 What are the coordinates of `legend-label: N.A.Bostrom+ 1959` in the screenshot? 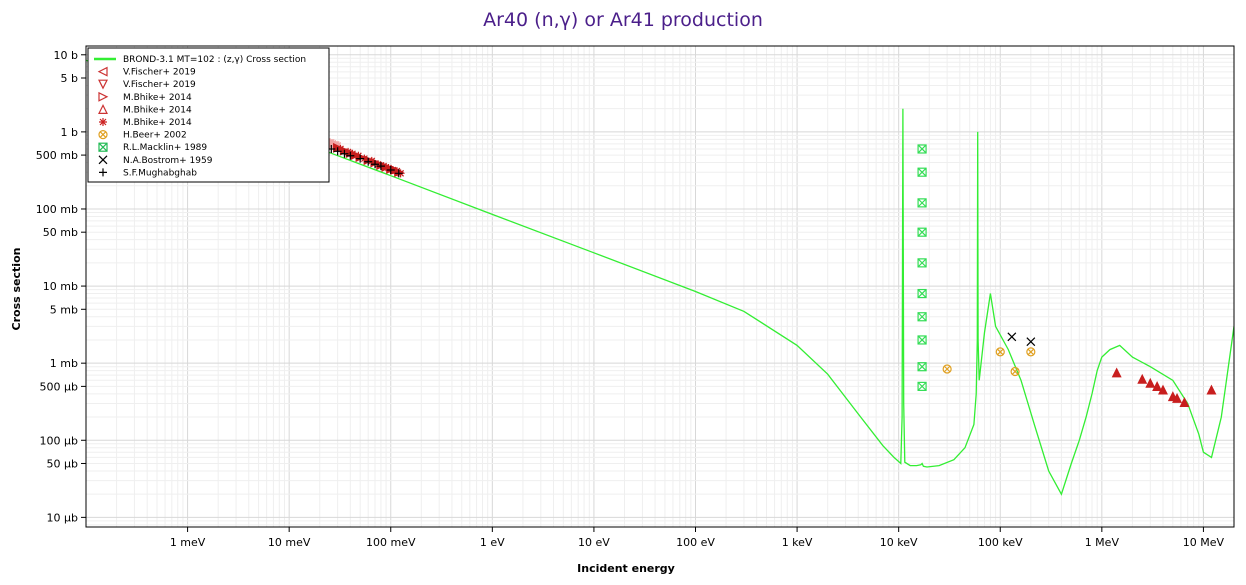 It's located at (168, 161).